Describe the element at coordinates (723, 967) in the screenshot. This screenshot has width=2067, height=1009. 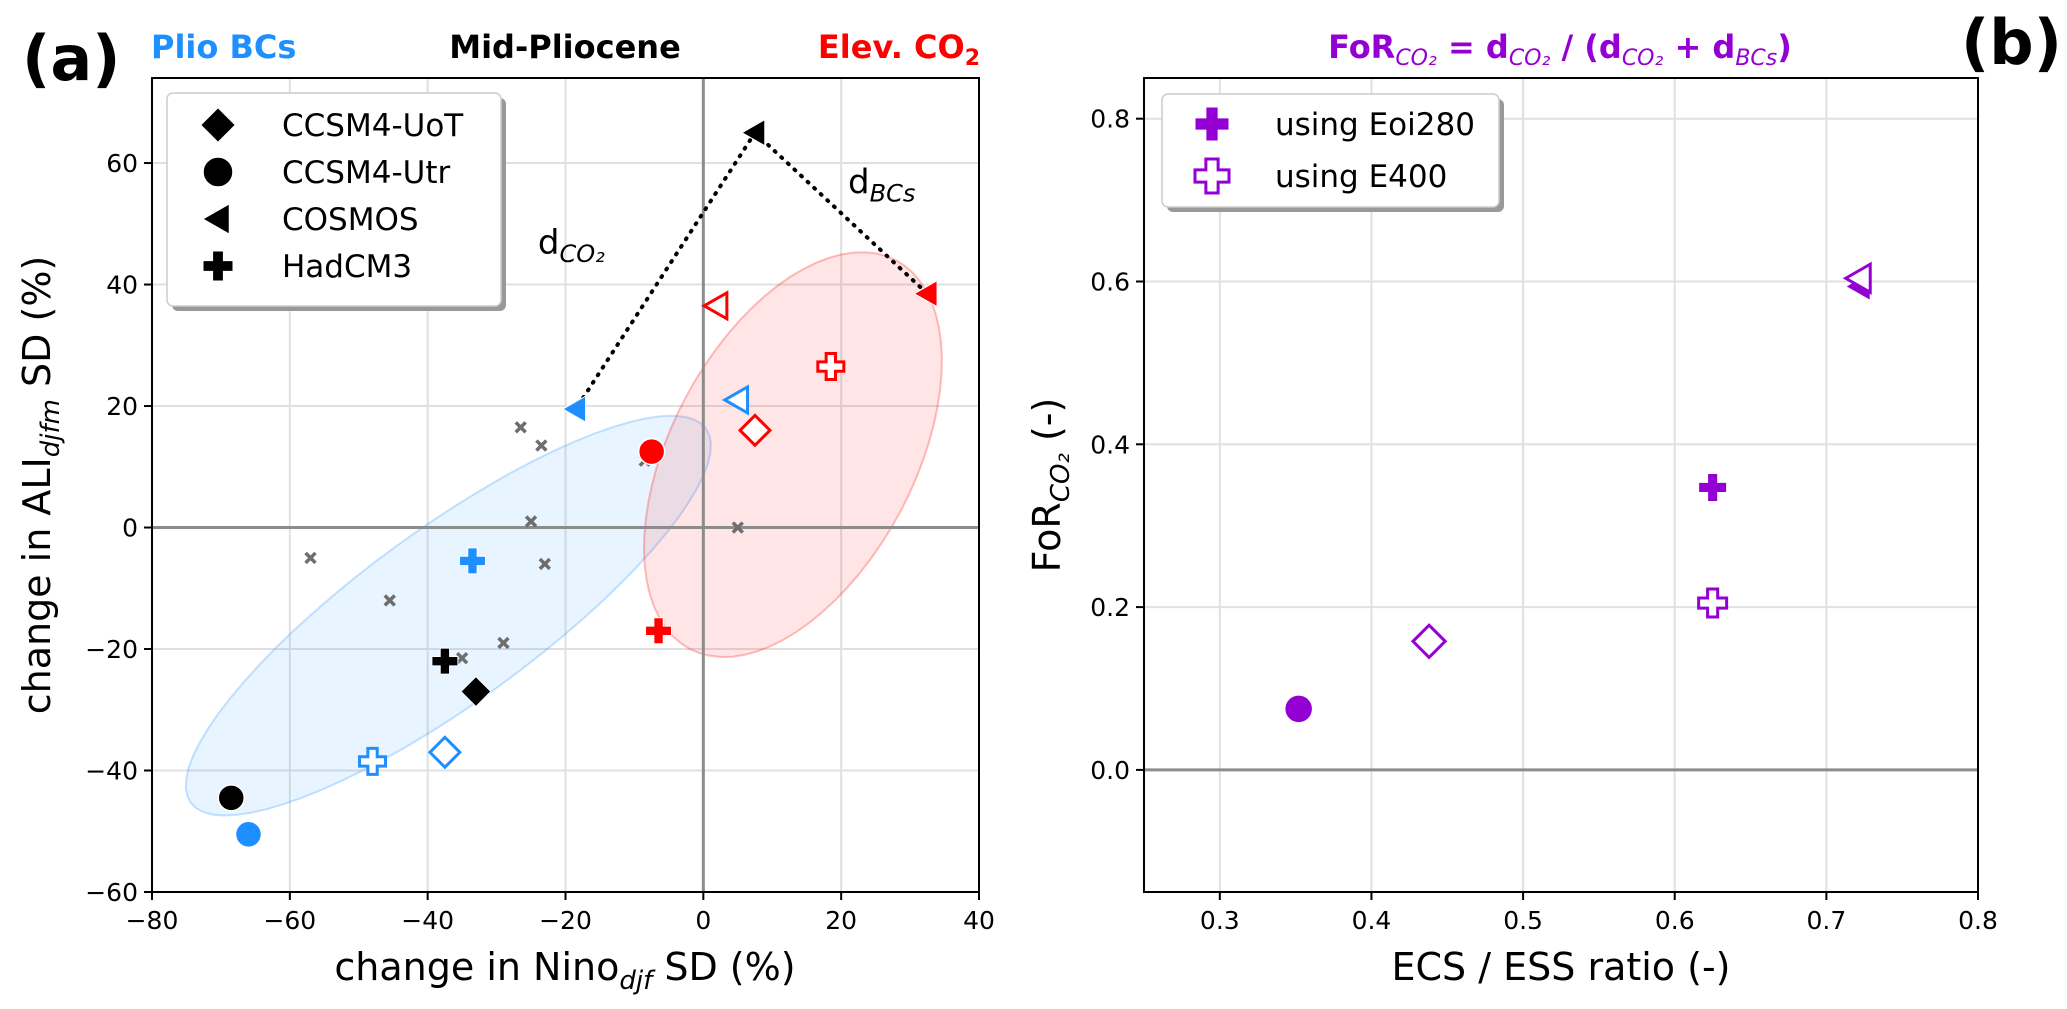
I see `panel-a-xlabel-suffix: SD (%)` at that location.